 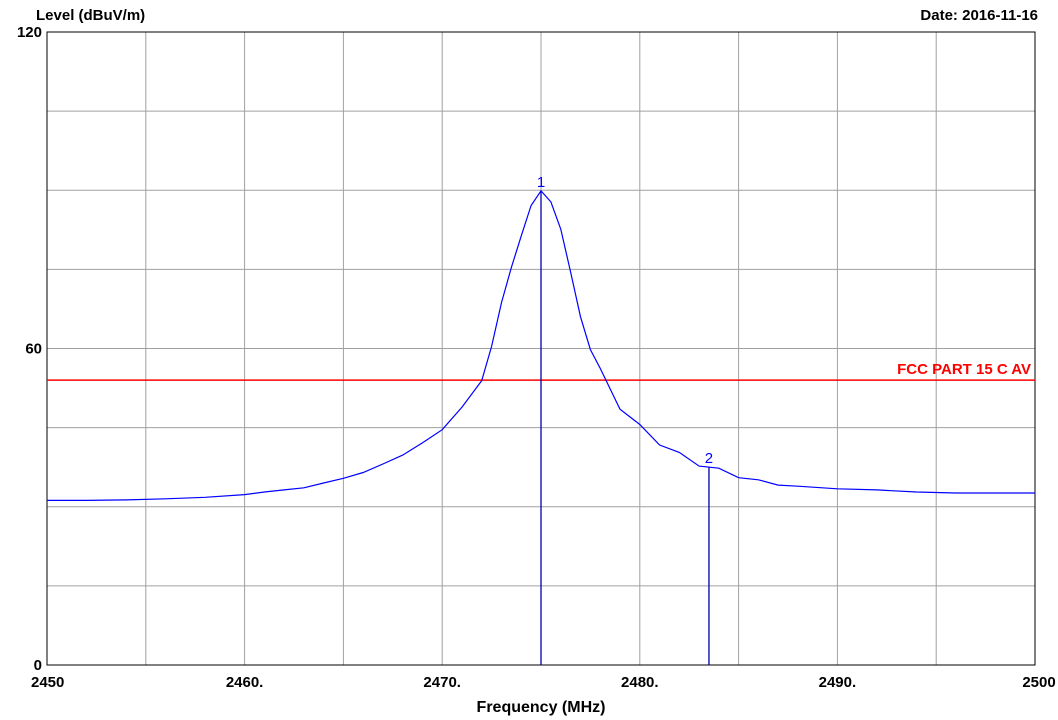 What do you see at coordinates (709, 458) in the screenshot?
I see `marker-label-2: 2` at bounding box center [709, 458].